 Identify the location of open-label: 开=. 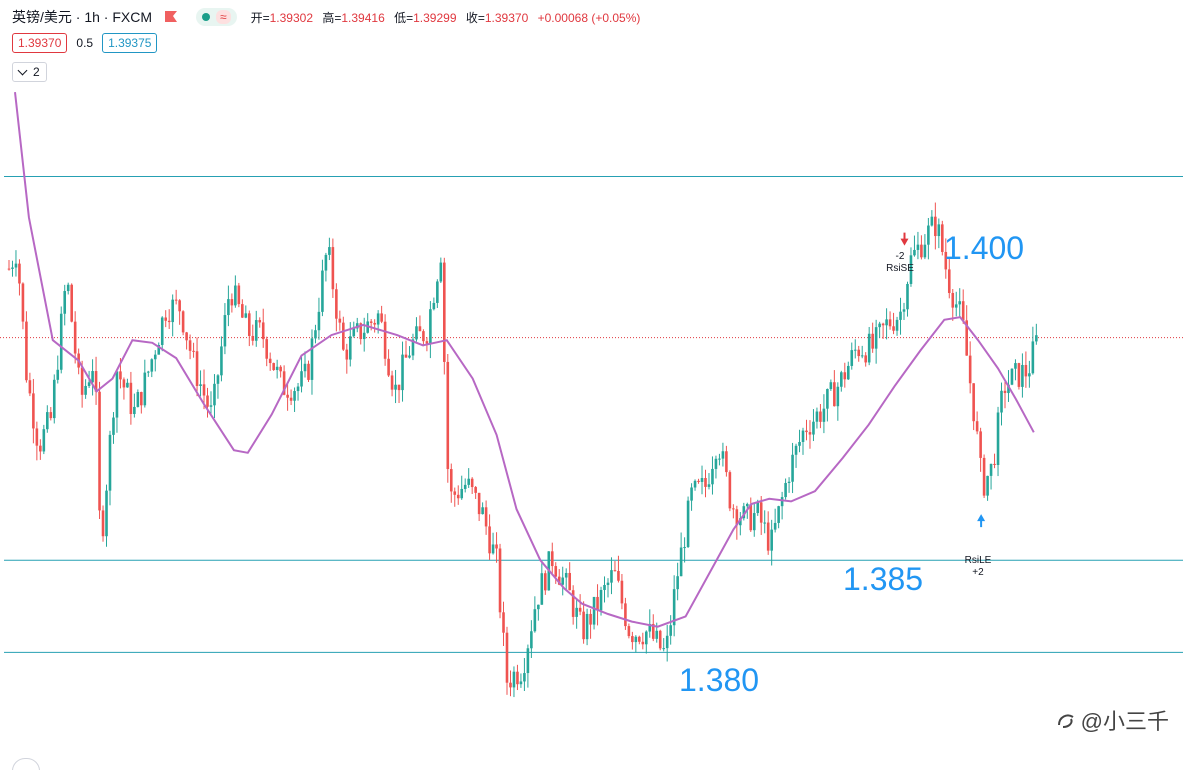
(260, 17).